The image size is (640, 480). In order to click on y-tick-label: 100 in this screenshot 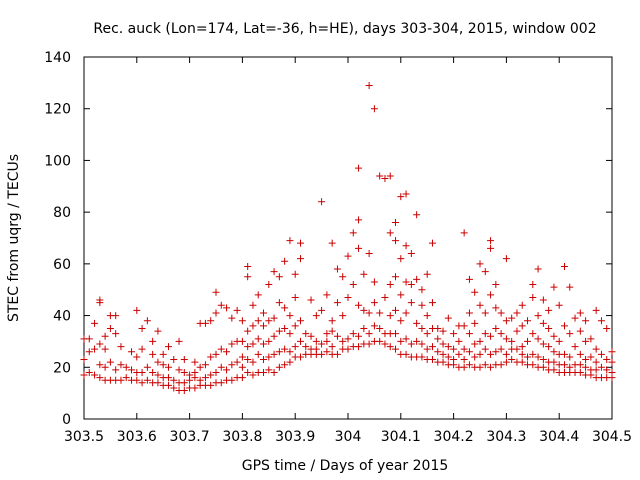, I will do `click(57, 161)`.